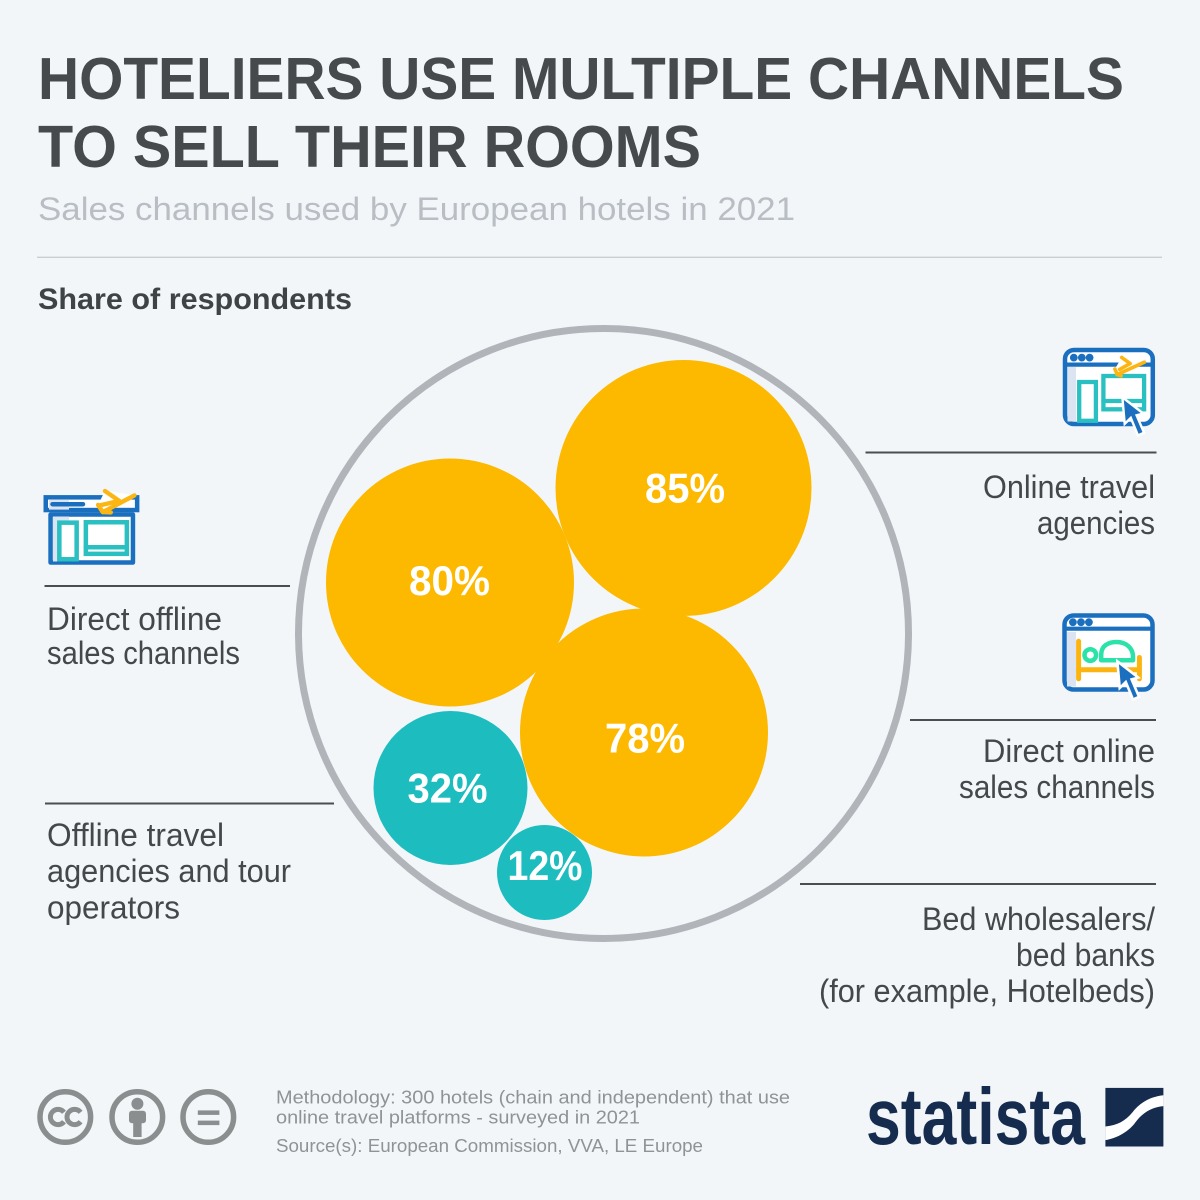 The width and height of the screenshot is (1200, 1200). What do you see at coordinates (685, 488) in the screenshot?
I see `svg-text: 85%` at bounding box center [685, 488].